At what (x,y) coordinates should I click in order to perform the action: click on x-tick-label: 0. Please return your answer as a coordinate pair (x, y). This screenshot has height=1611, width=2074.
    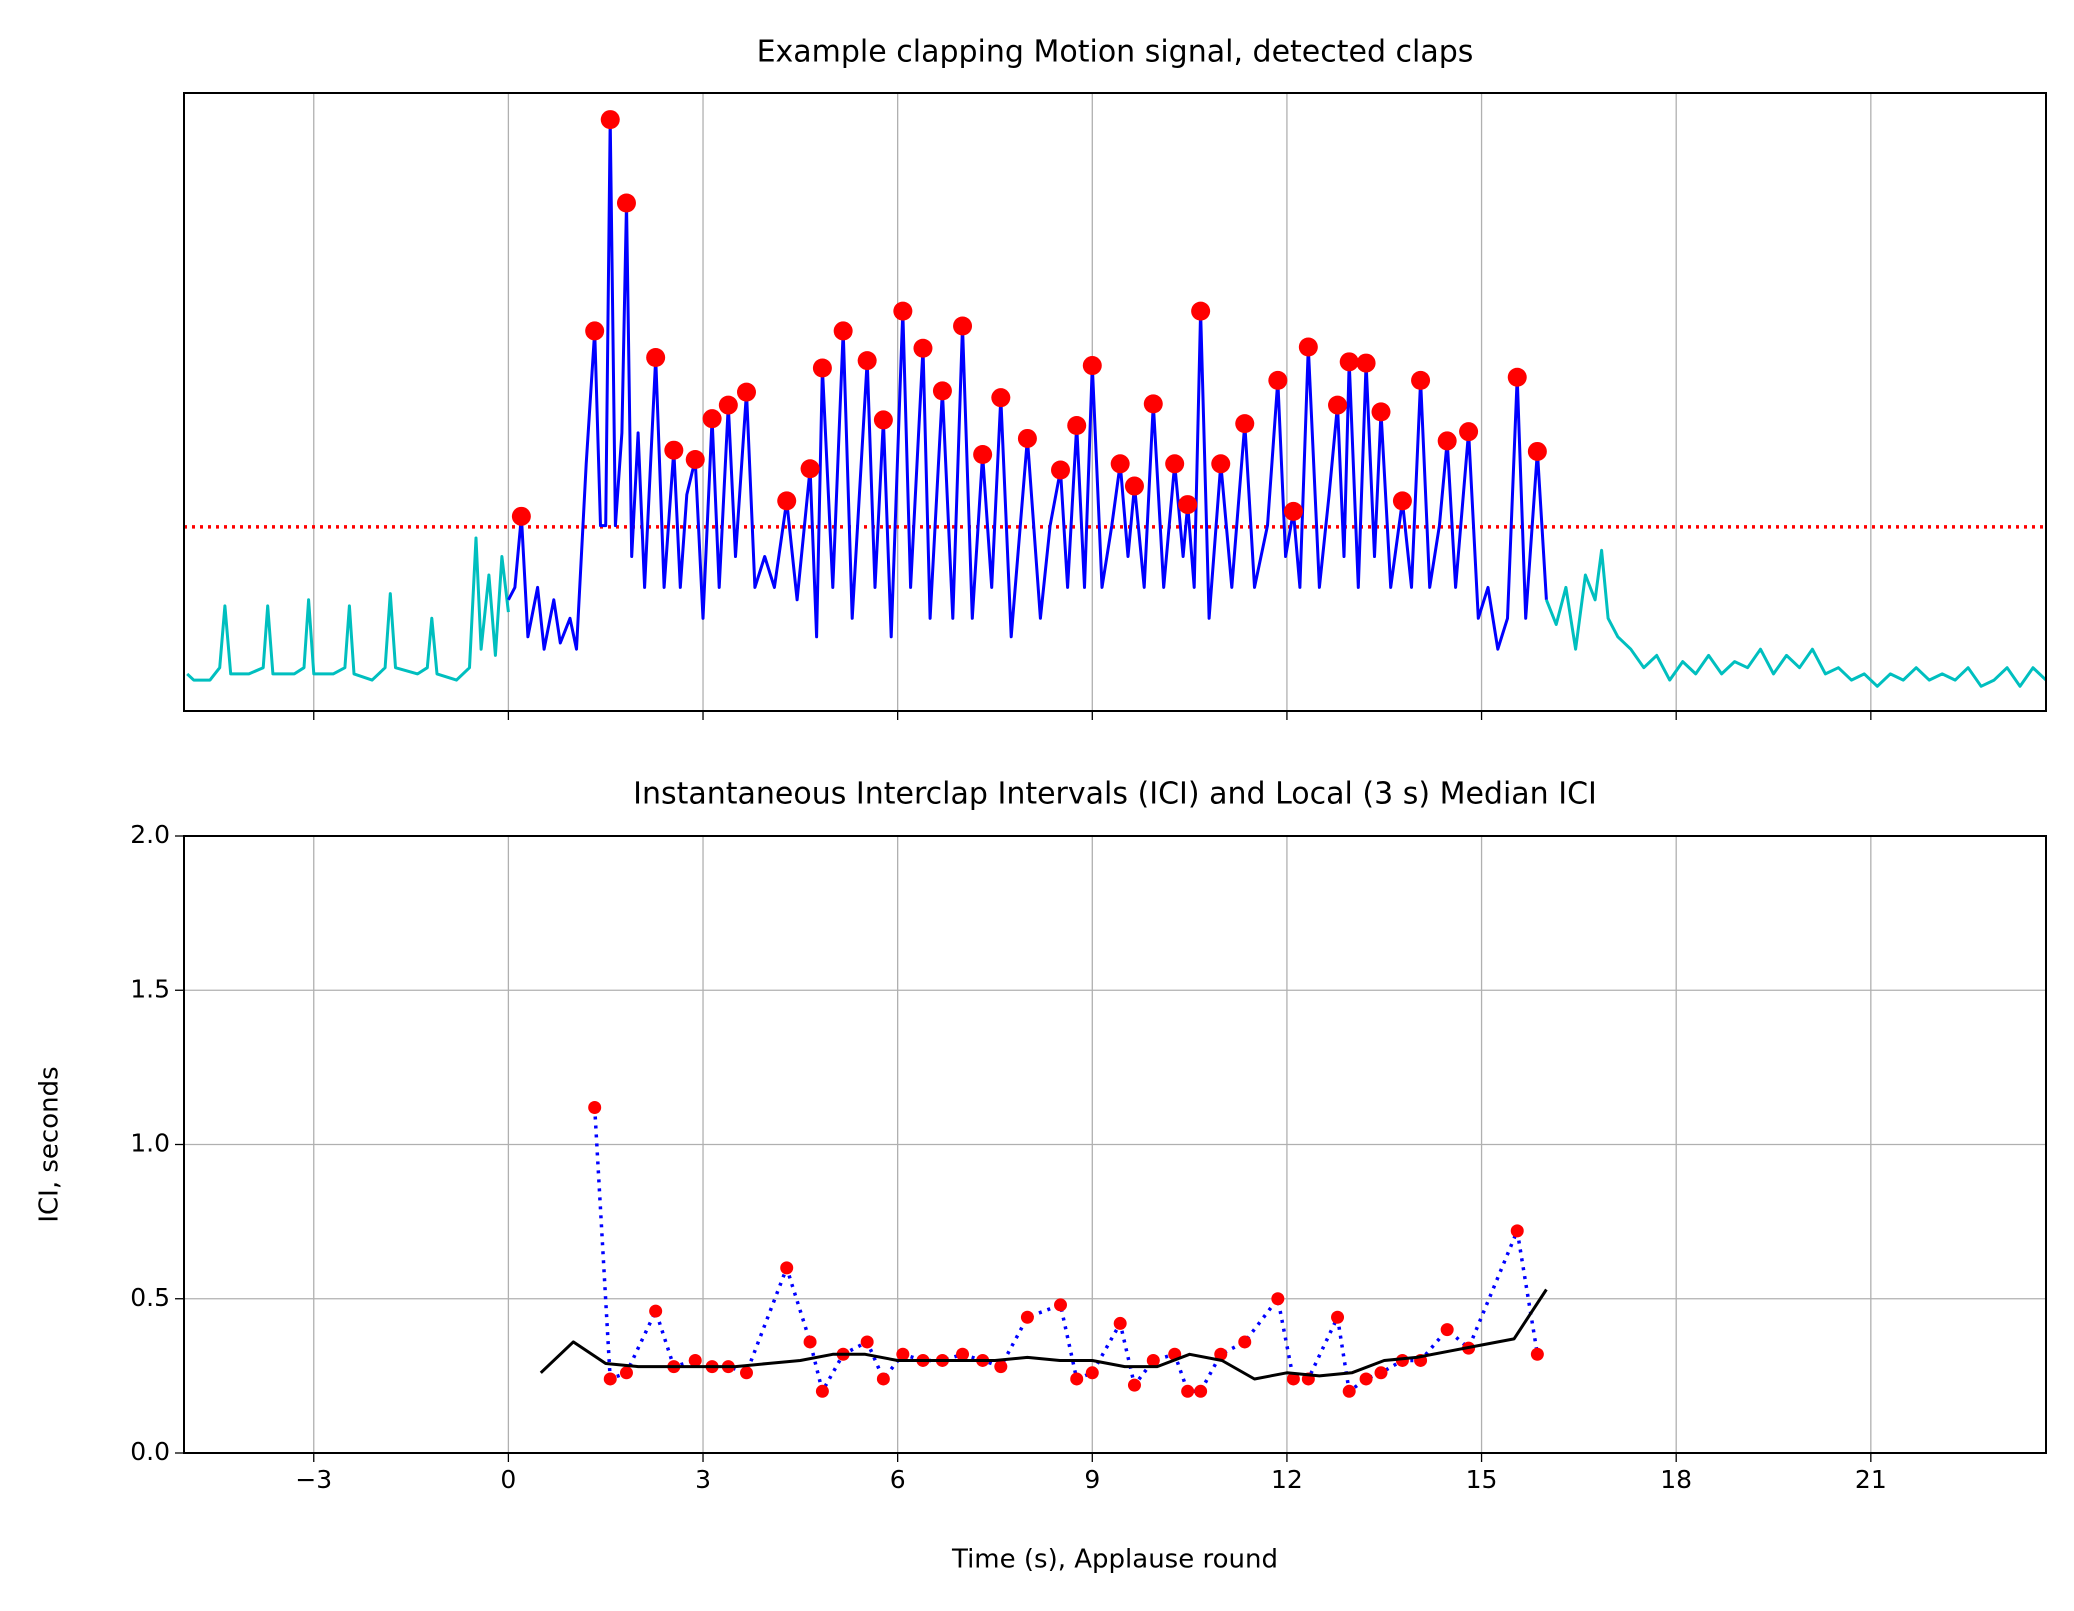
    Looking at the image, I should click on (508, 1479).